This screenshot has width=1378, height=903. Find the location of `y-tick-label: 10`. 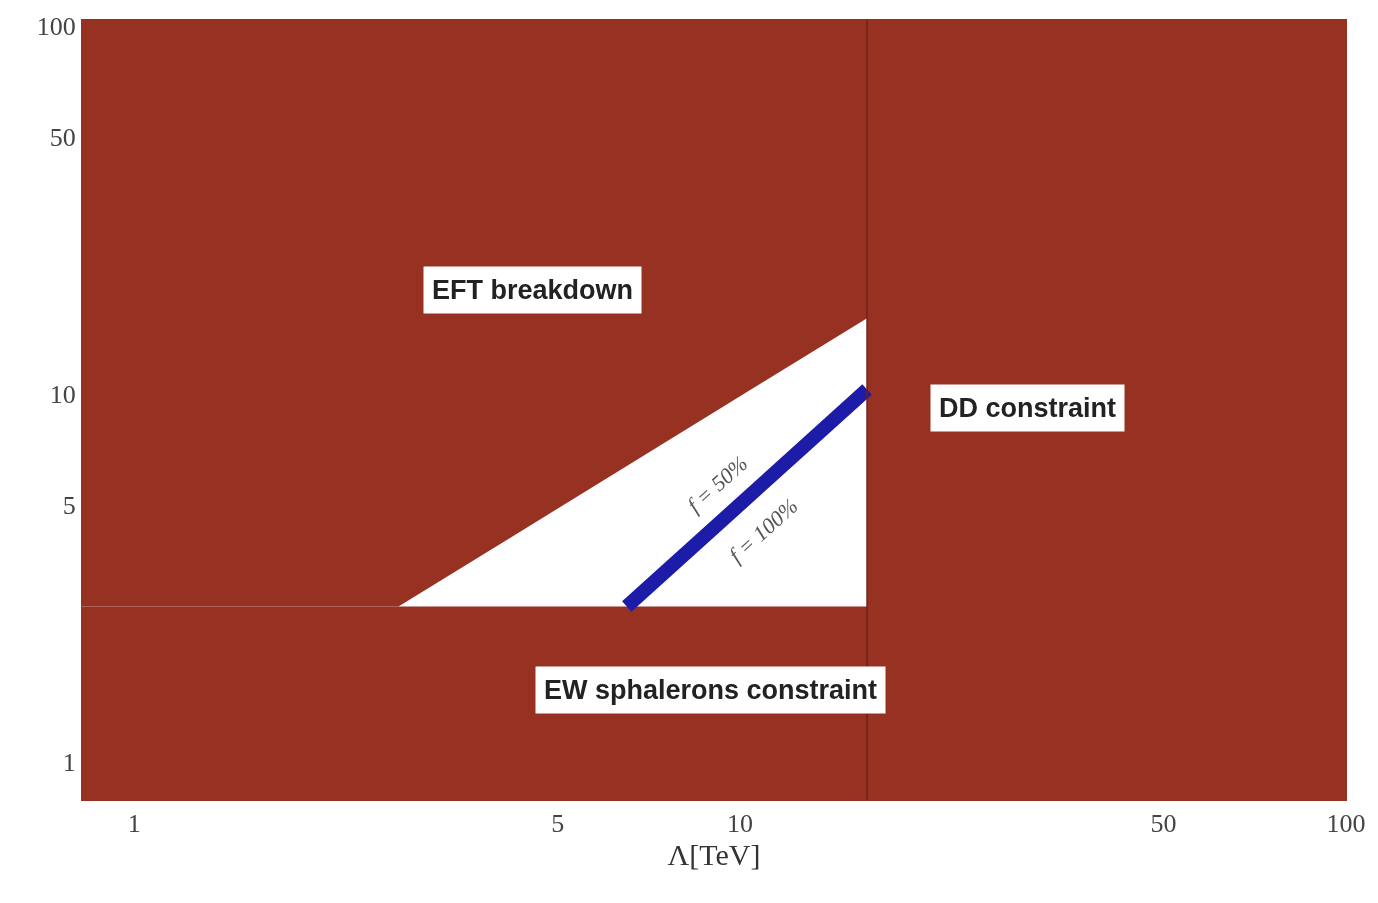

y-tick-label: 10 is located at coordinates (62, 395).